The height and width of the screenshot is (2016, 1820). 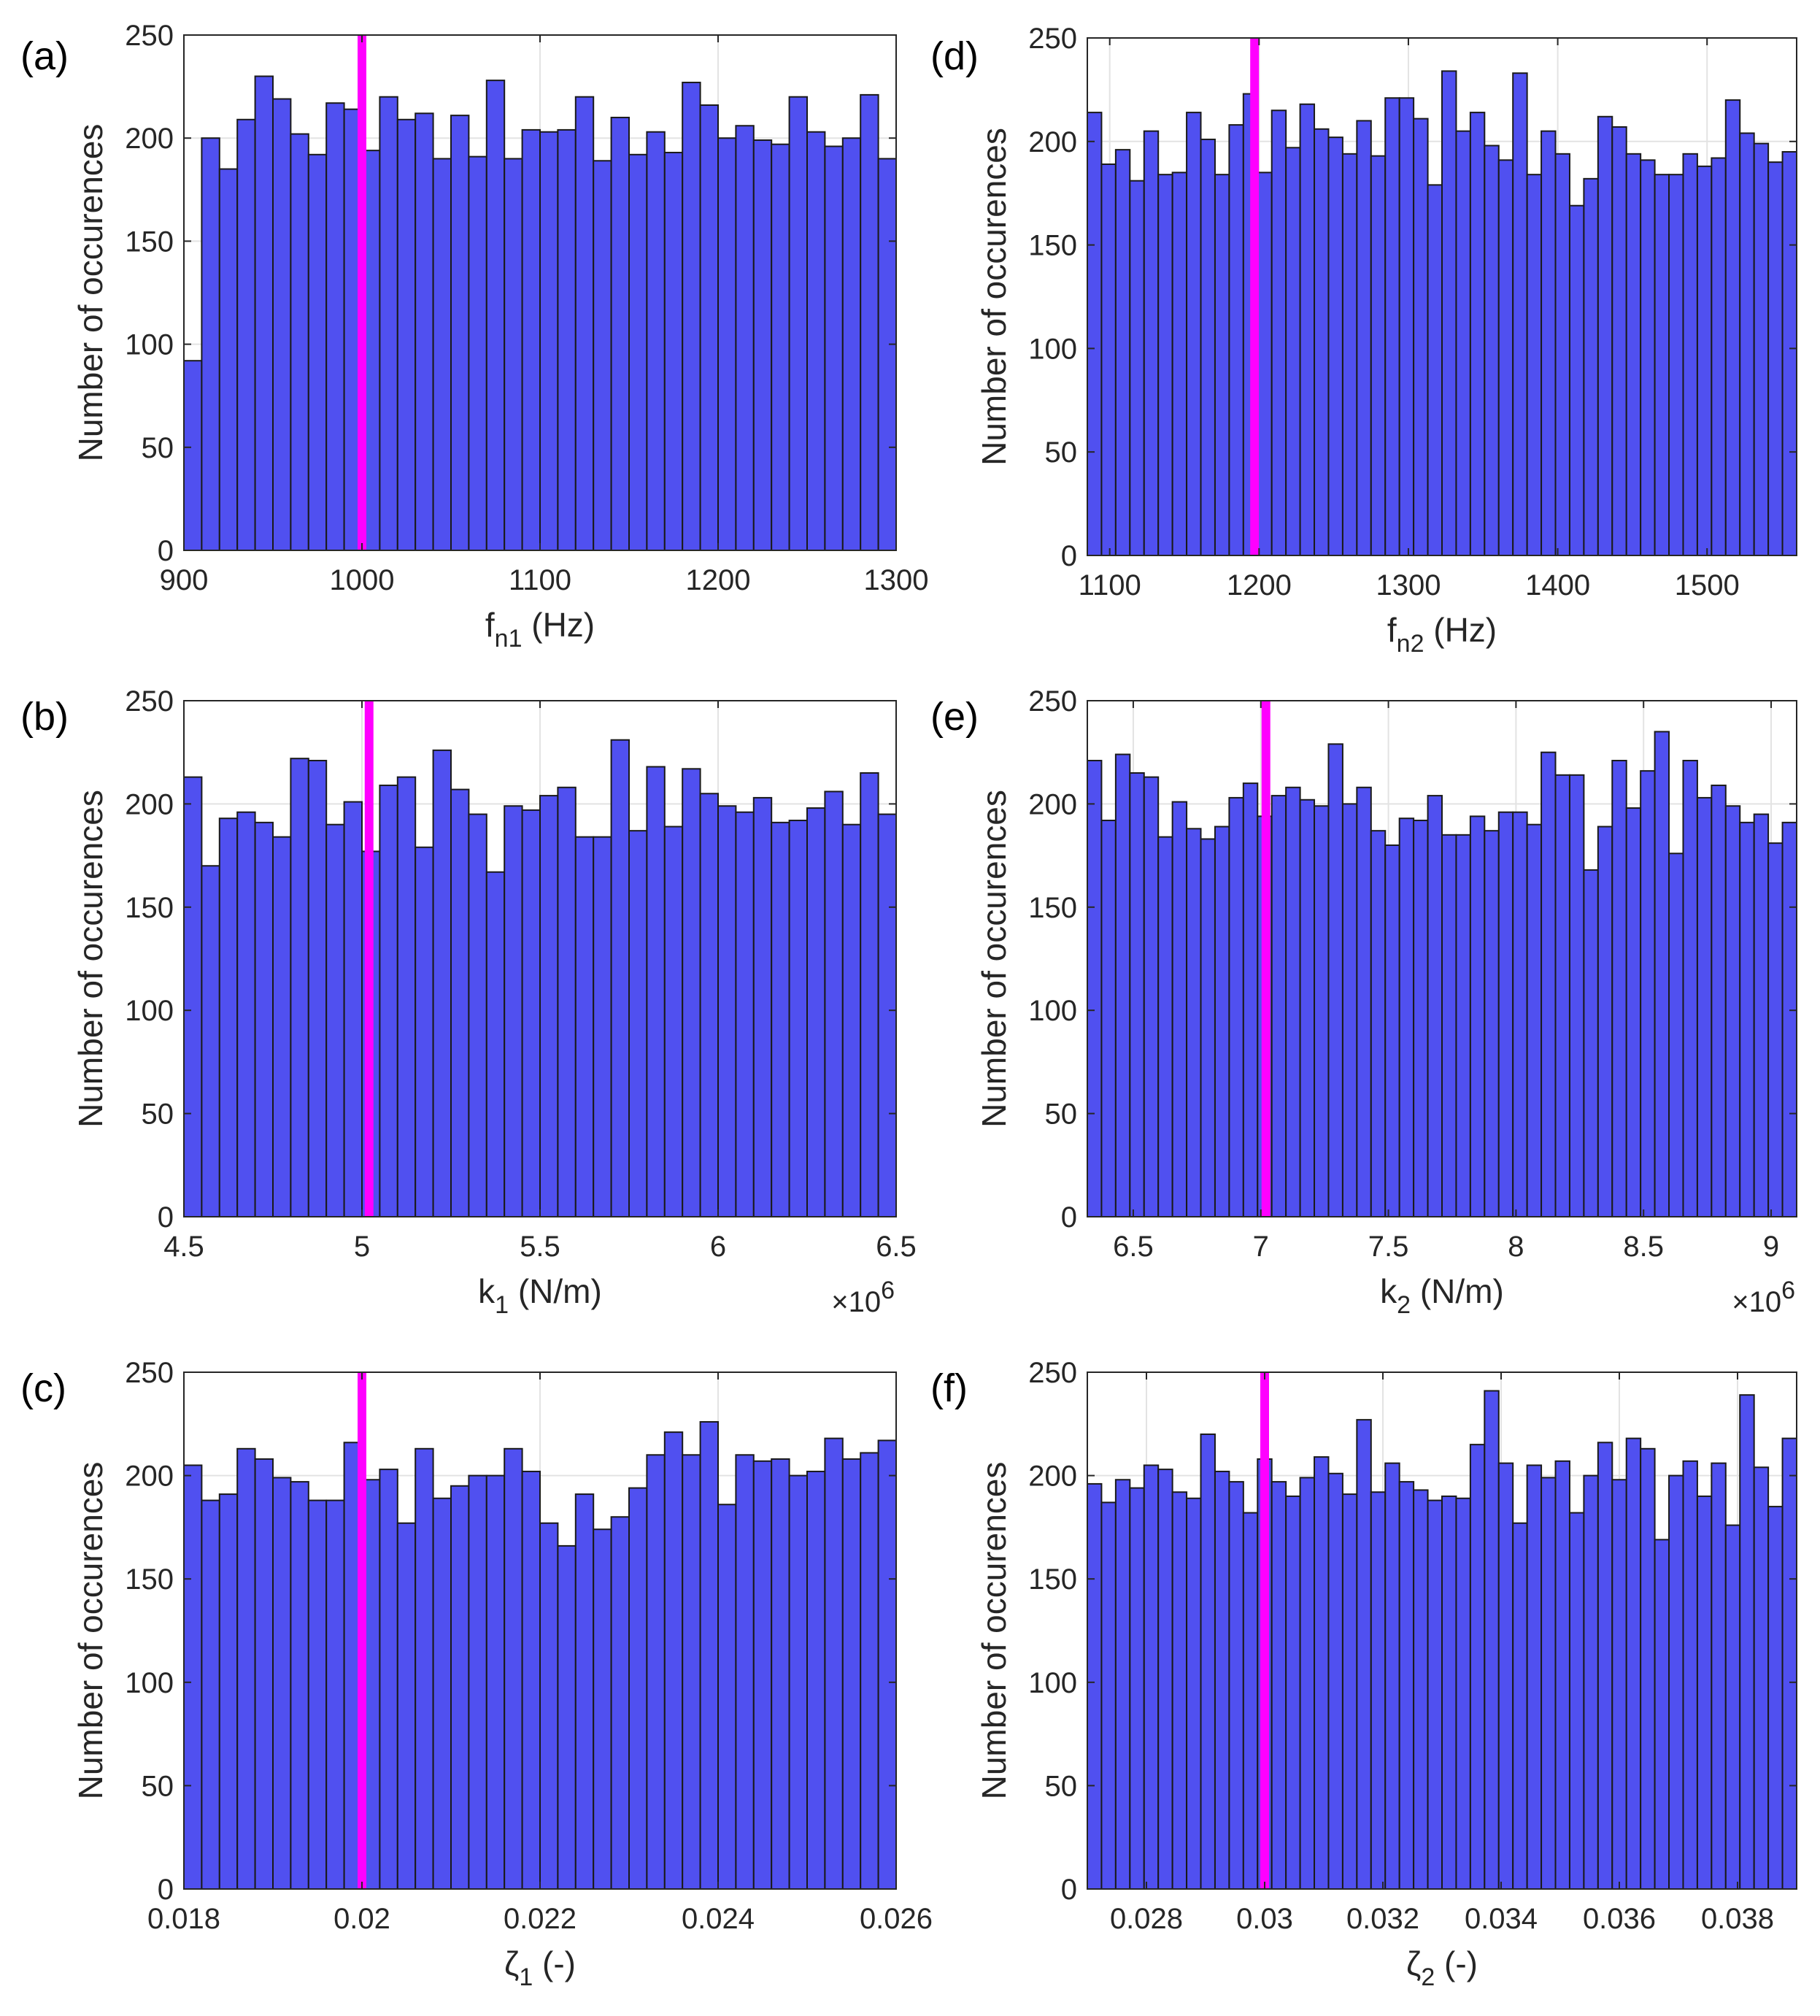 I want to click on x-tick-label: 0.024, so click(x=719, y=1919).